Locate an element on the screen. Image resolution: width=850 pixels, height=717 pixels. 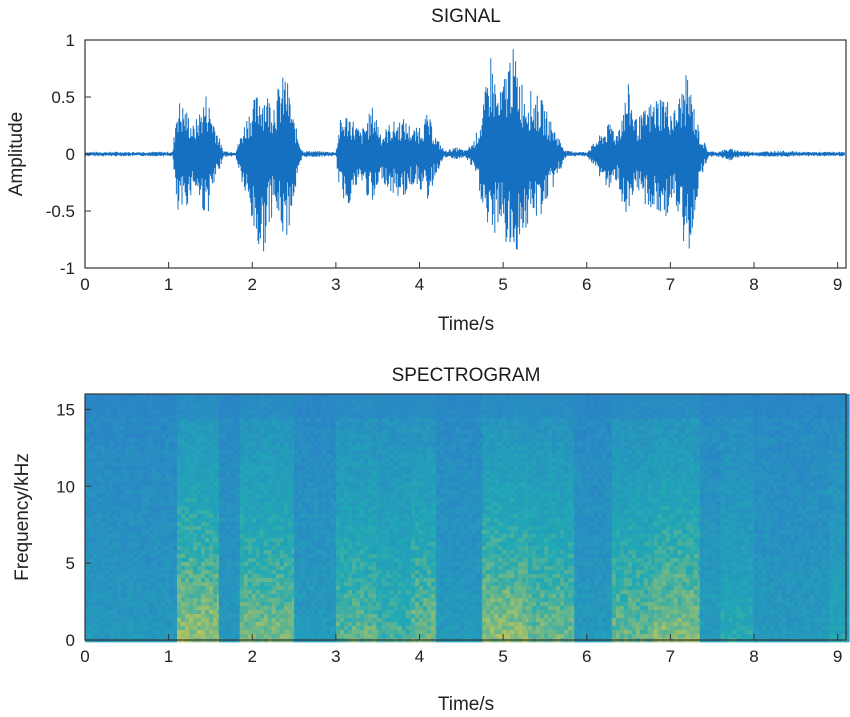
signal-xlabel: Time/s is located at coordinates (466, 324).